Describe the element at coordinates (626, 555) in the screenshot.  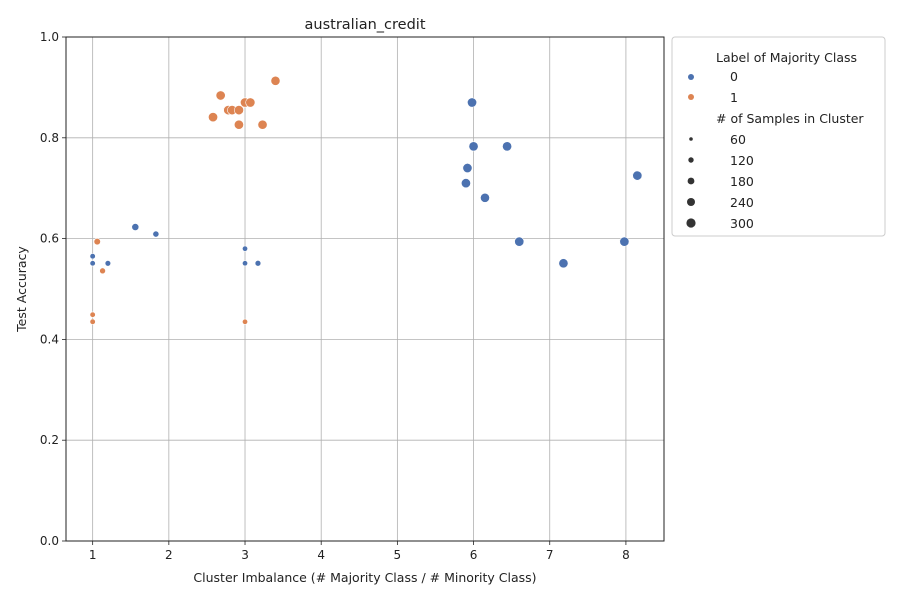
I see `x-tick-label: 8` at that location.